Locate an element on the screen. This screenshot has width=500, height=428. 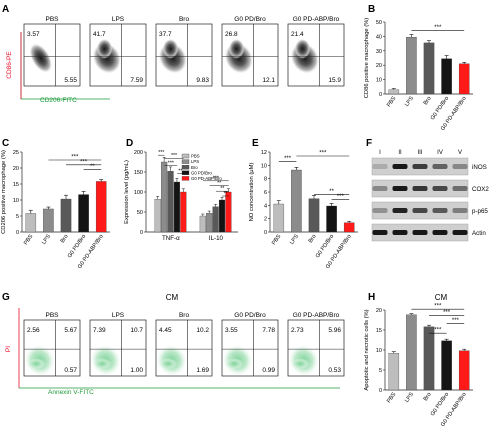
flow-quadrant-lr: 0.53 is located at coordinates (334, 370).